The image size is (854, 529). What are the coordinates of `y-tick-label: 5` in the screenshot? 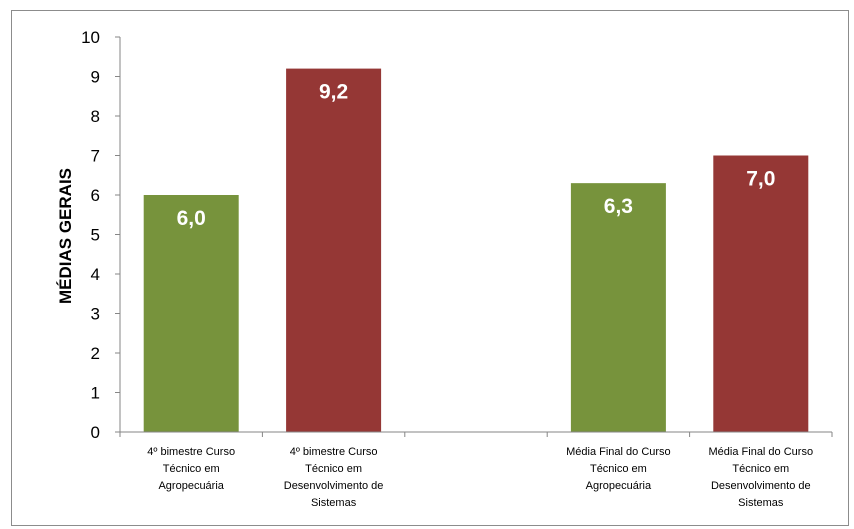 It's located at (95, 235).